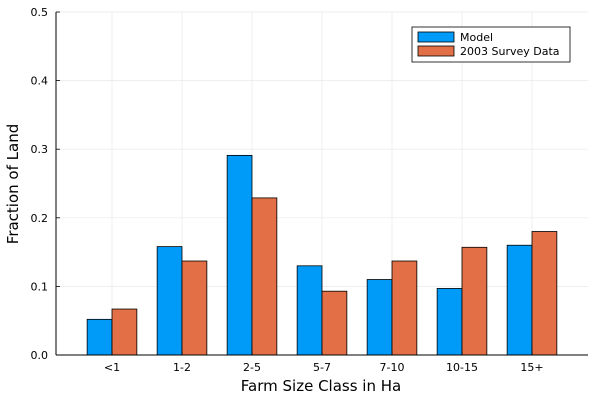  Describe the element at coordinates (436, 37) in the screenshot. I see `legend-swatch-model` at that location.